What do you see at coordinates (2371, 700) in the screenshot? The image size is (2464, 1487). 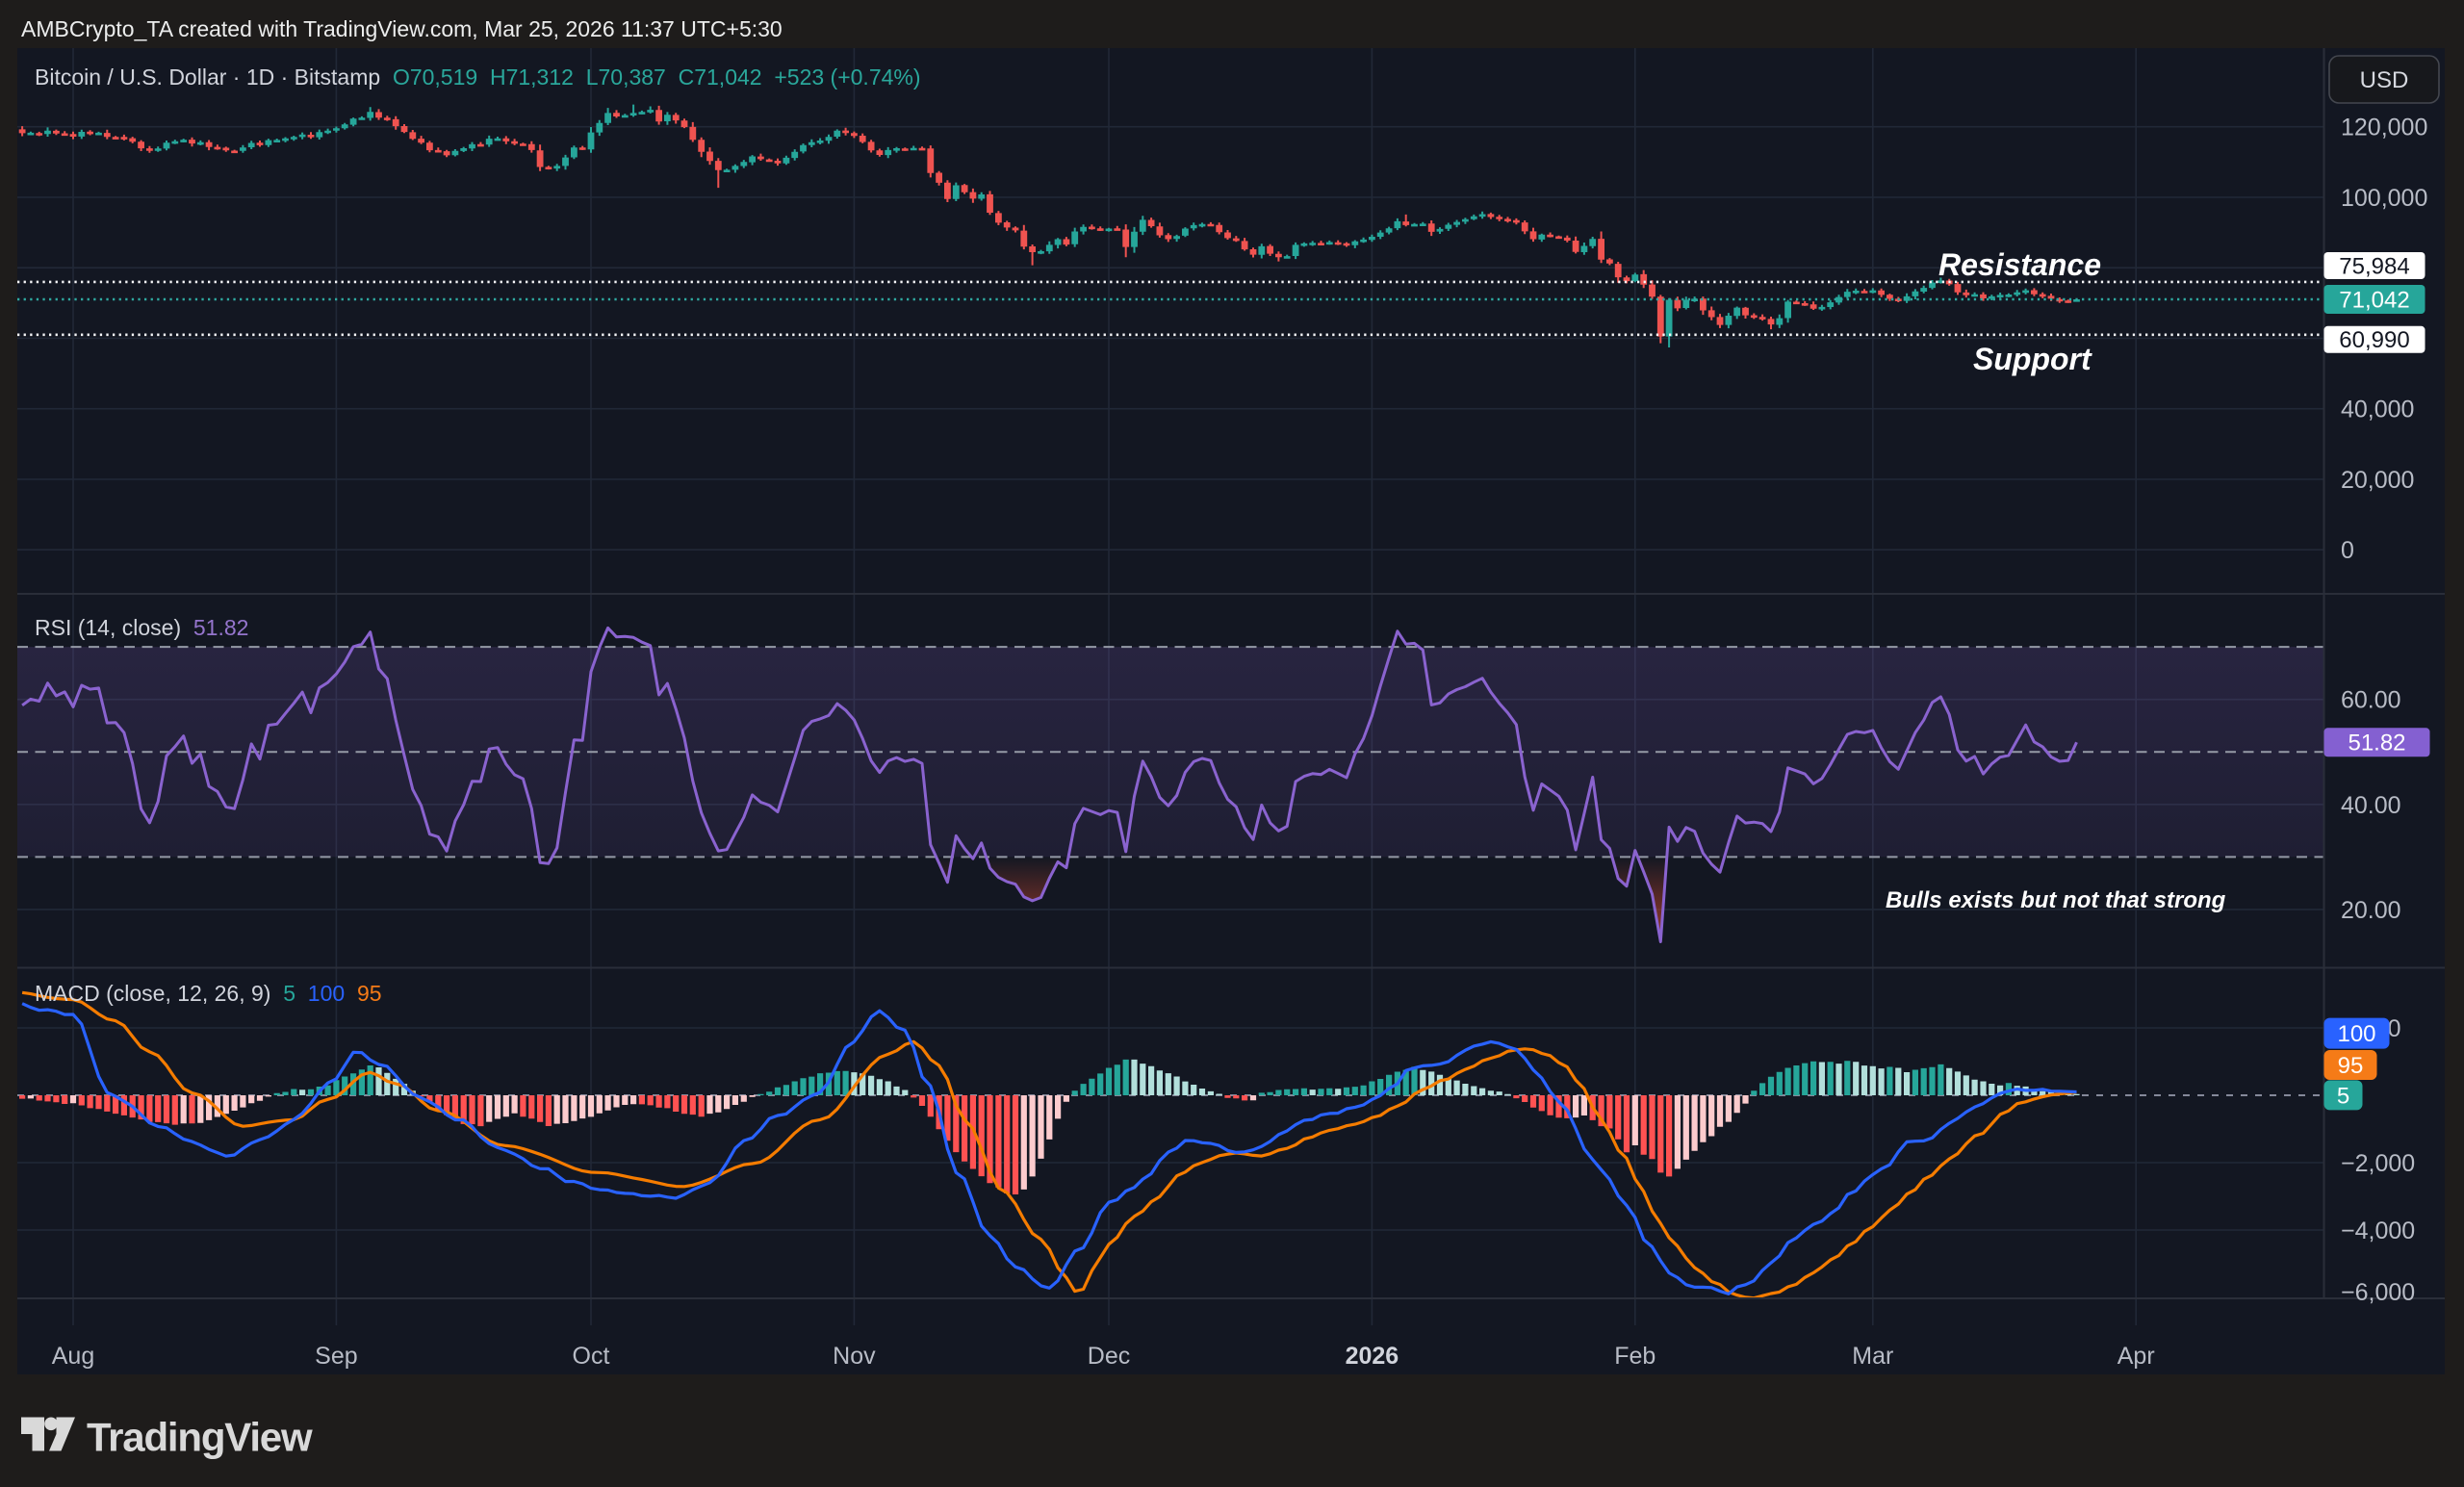 I see `svg-text: 60.00` at bounding box center [2371, 700].